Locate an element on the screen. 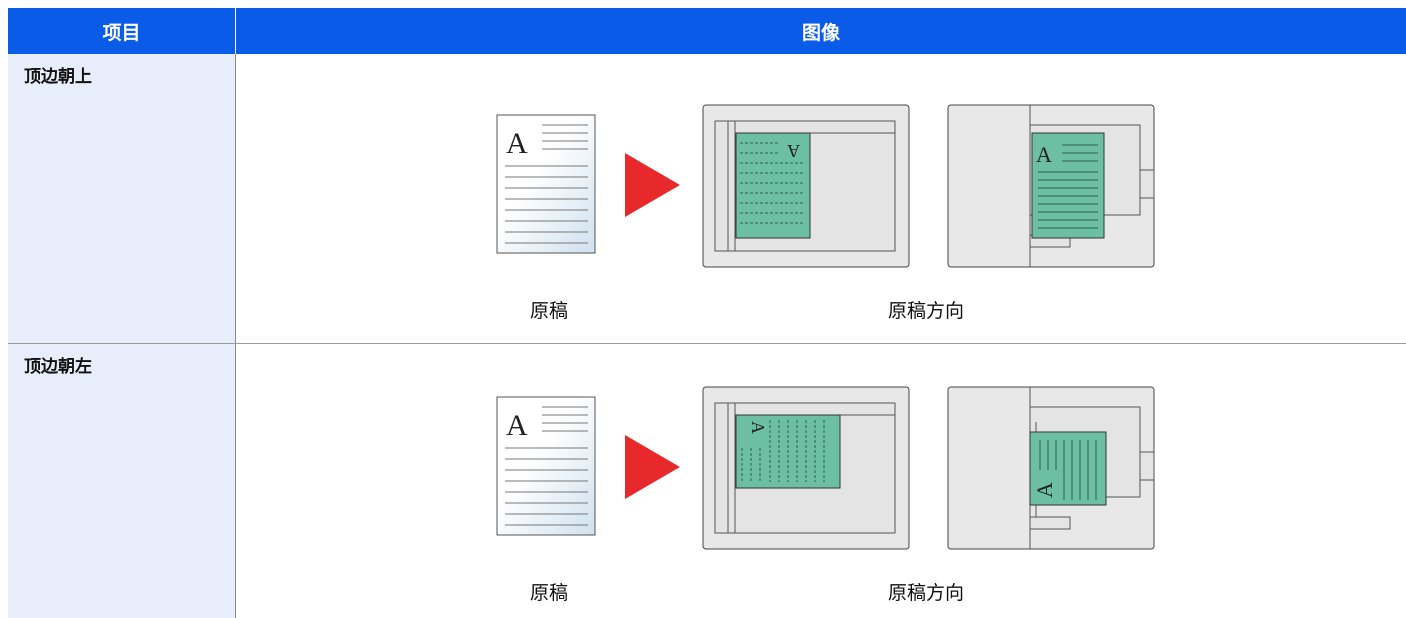  row-illustration: A A A is located at coordinates (825, 468).